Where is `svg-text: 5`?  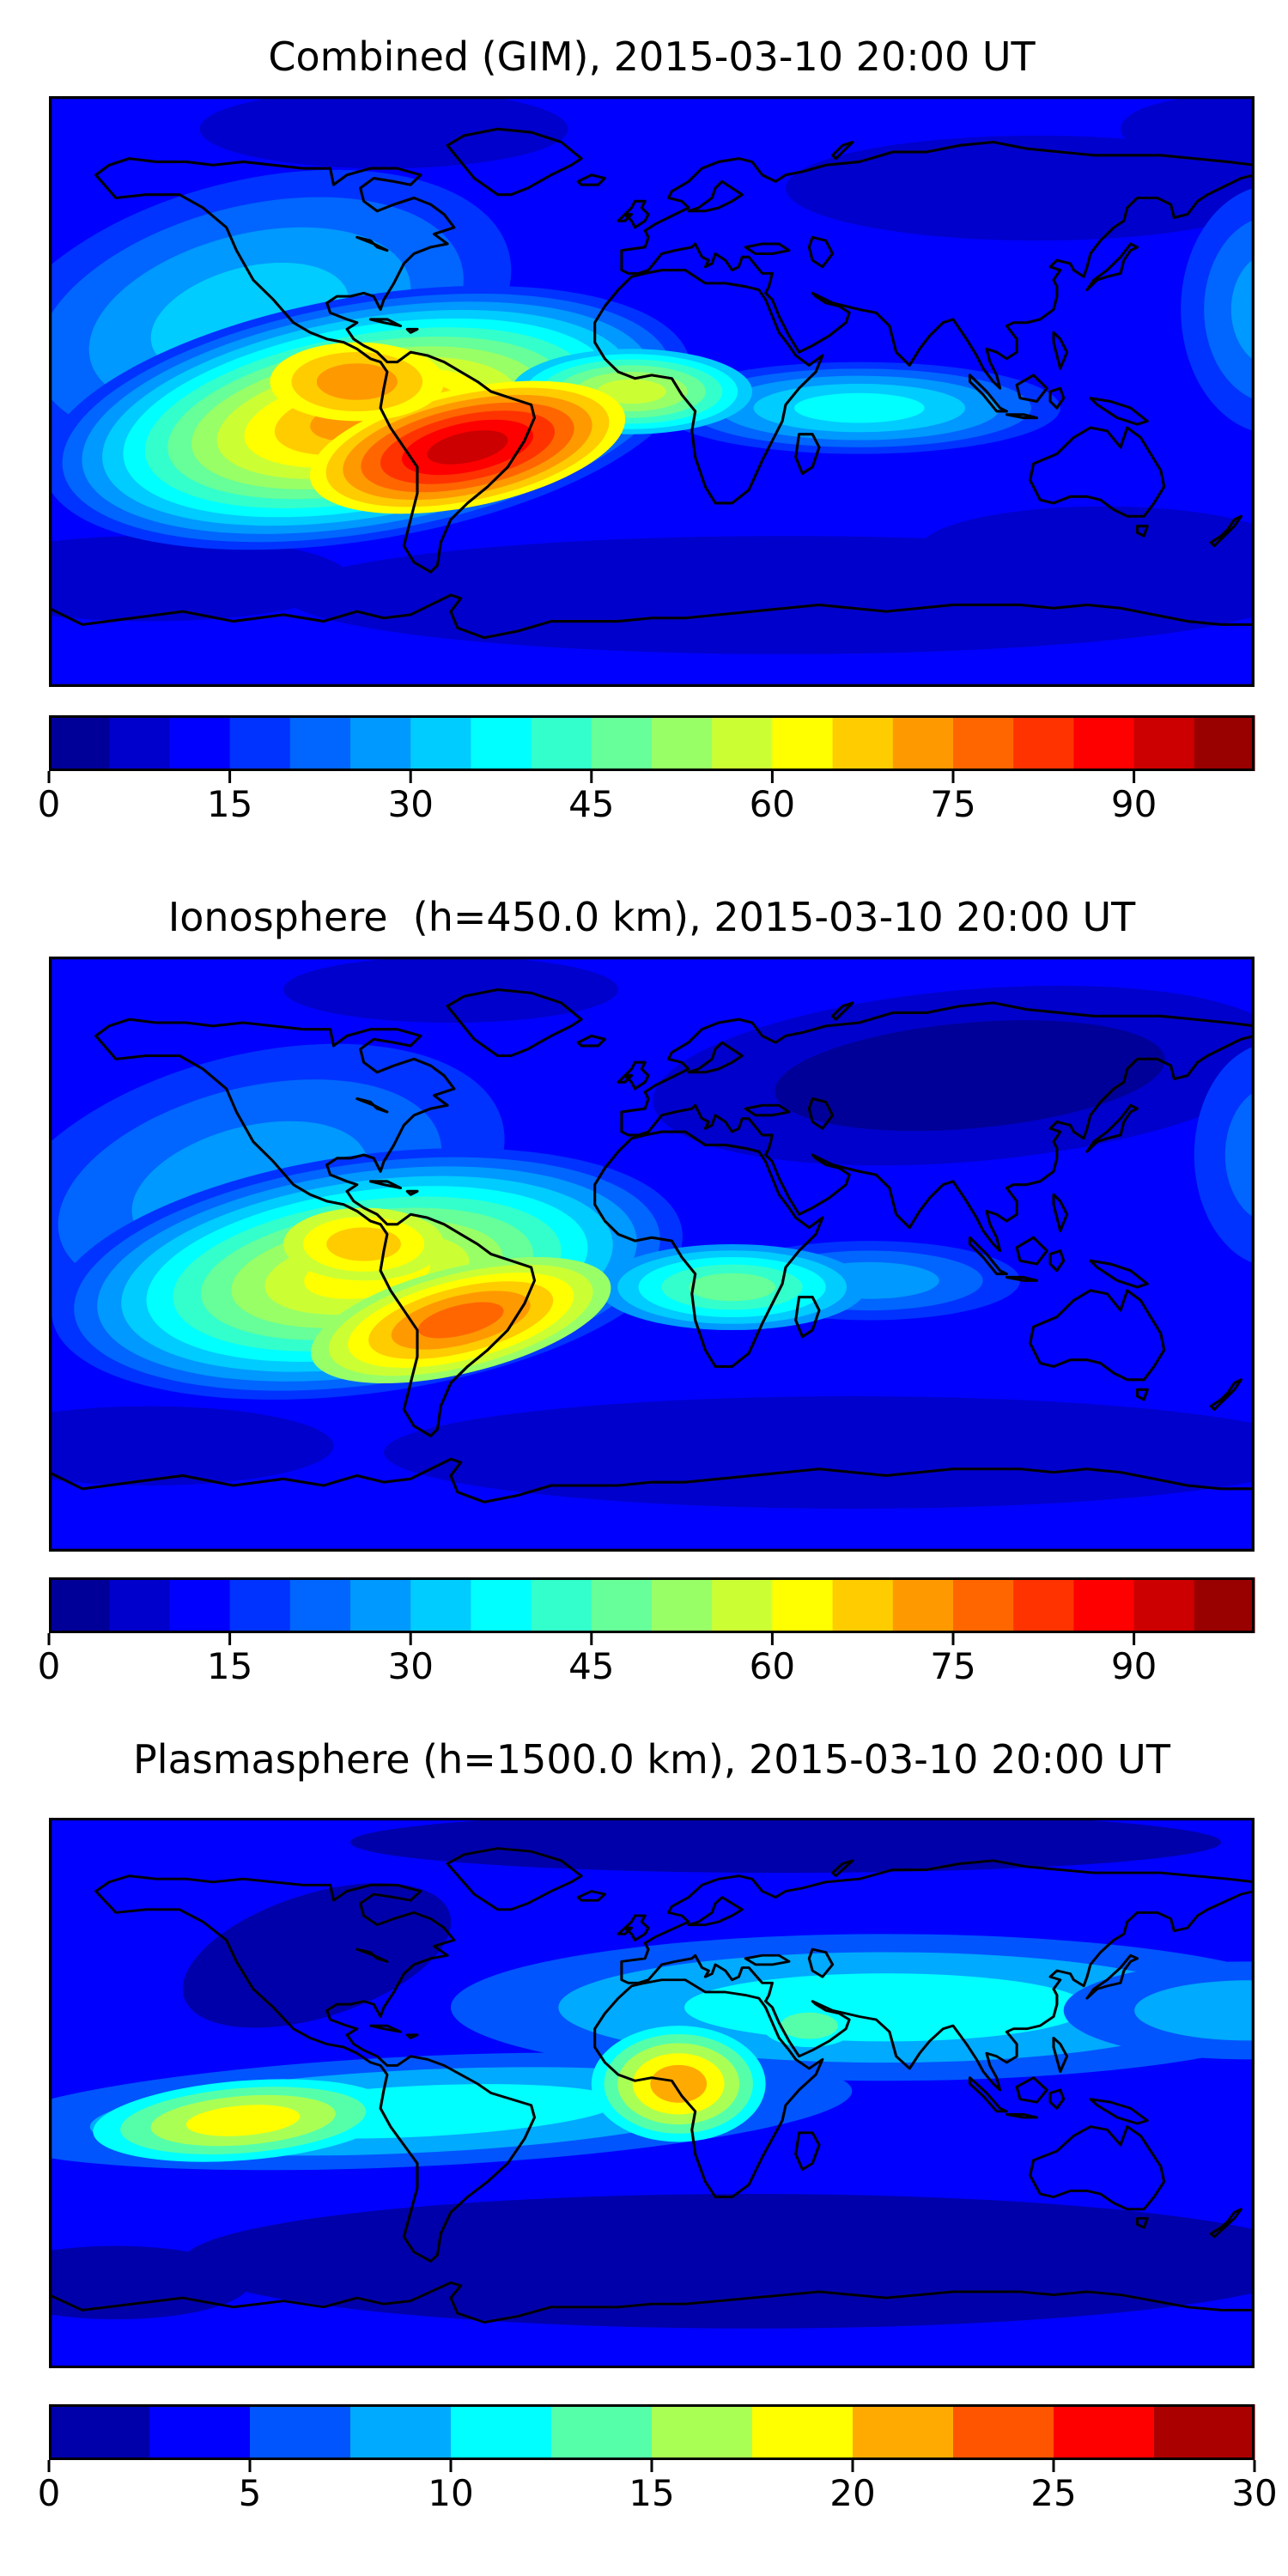 svg-text: 5 is located at coordinates (251, 2493).